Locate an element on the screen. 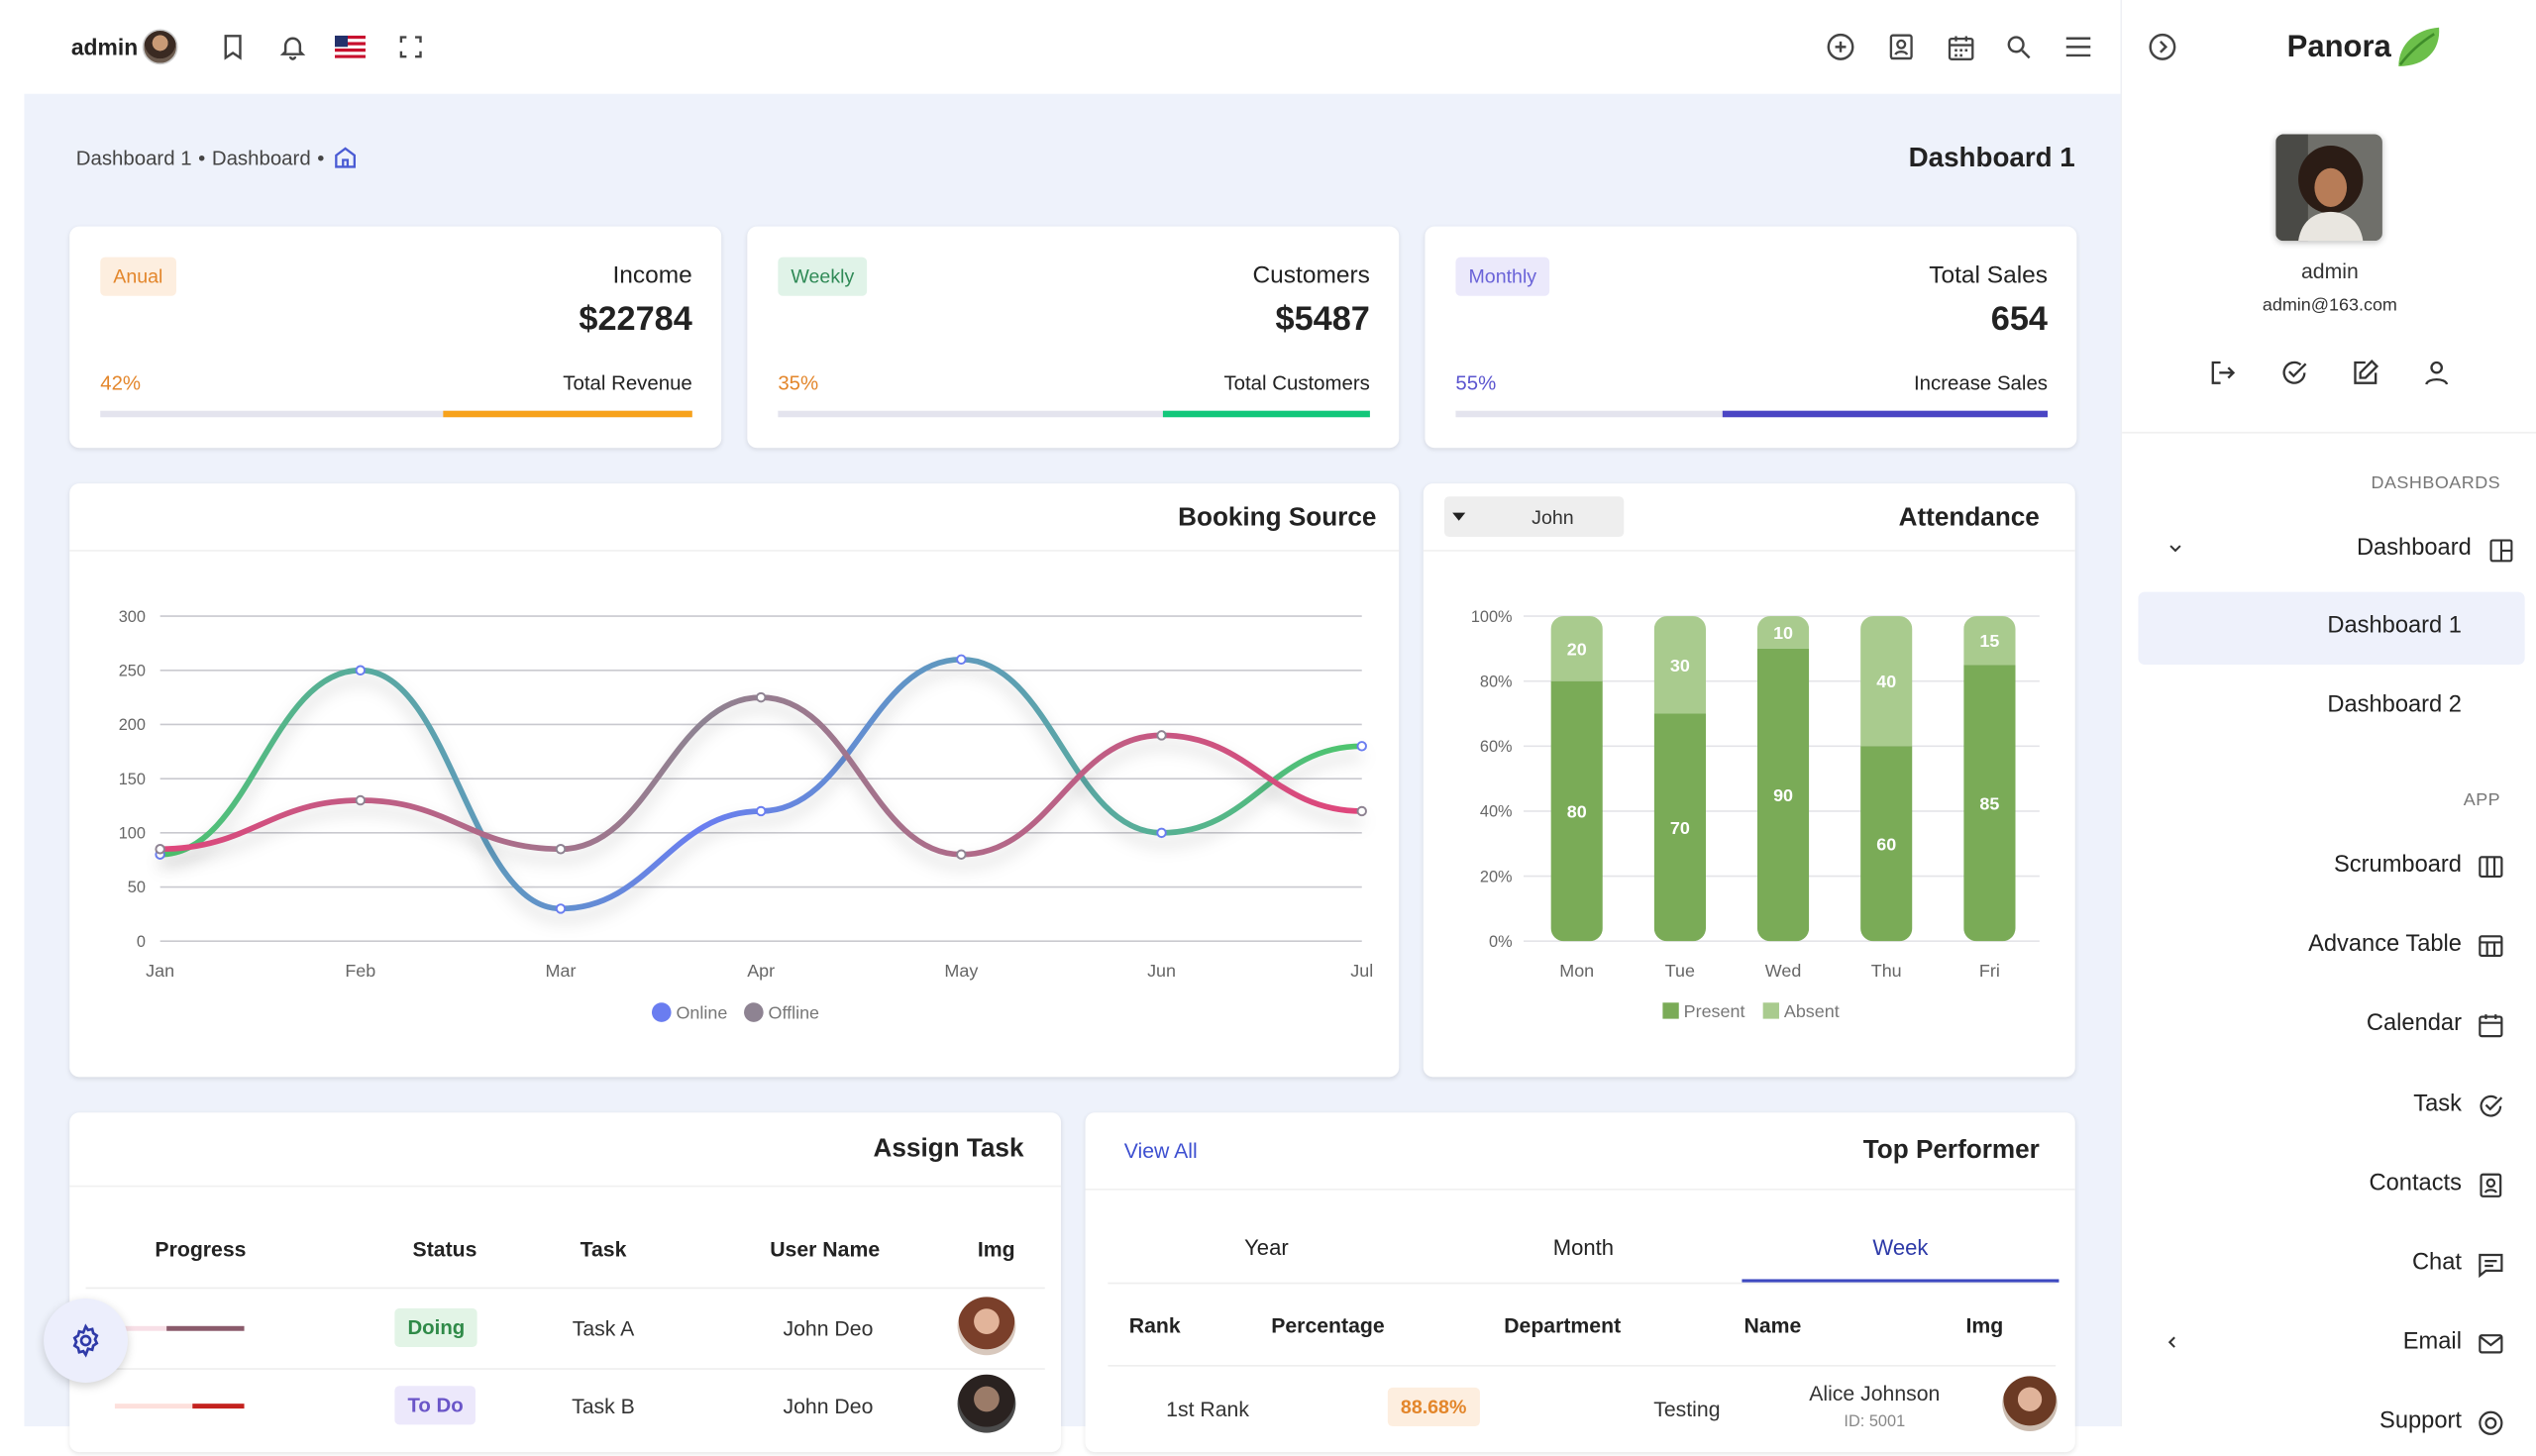 The image size is (2536, 1456). brand-name: Panora is located at coordinates (2338, 48).